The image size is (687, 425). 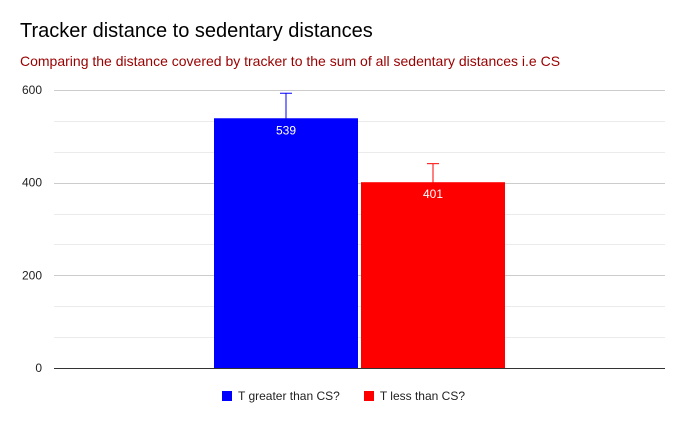 What do you see at coordinates (227, 396) in the screenshot?
I see `legend-swatch-blue` at bounding box center [227, 396].